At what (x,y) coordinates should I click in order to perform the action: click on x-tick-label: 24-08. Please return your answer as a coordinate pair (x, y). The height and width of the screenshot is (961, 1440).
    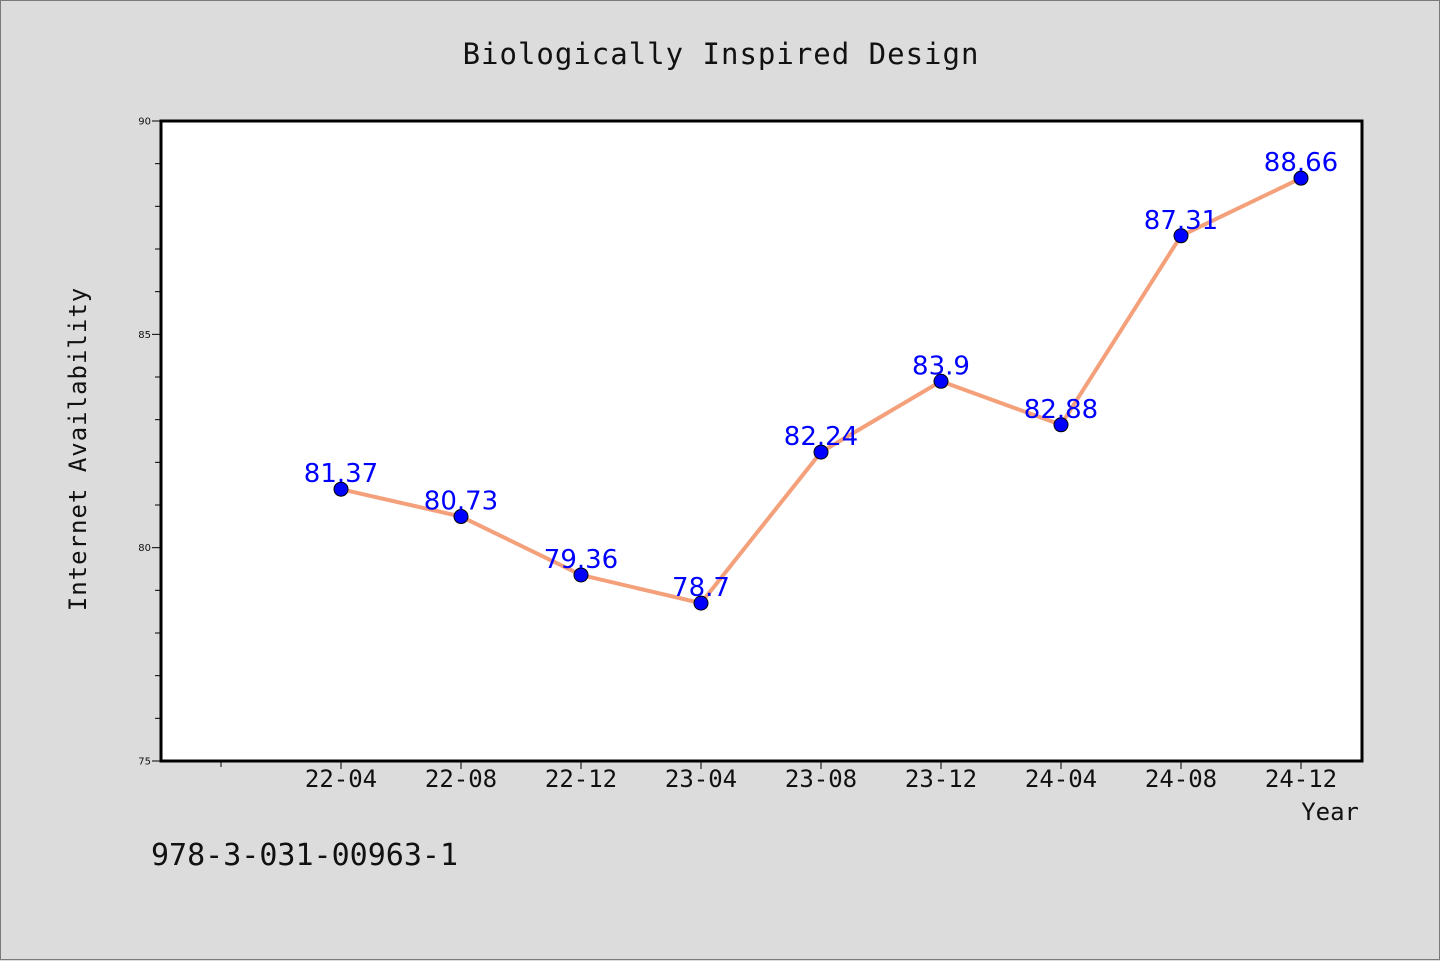
    Looking at the image, I should click on (1181, 779).